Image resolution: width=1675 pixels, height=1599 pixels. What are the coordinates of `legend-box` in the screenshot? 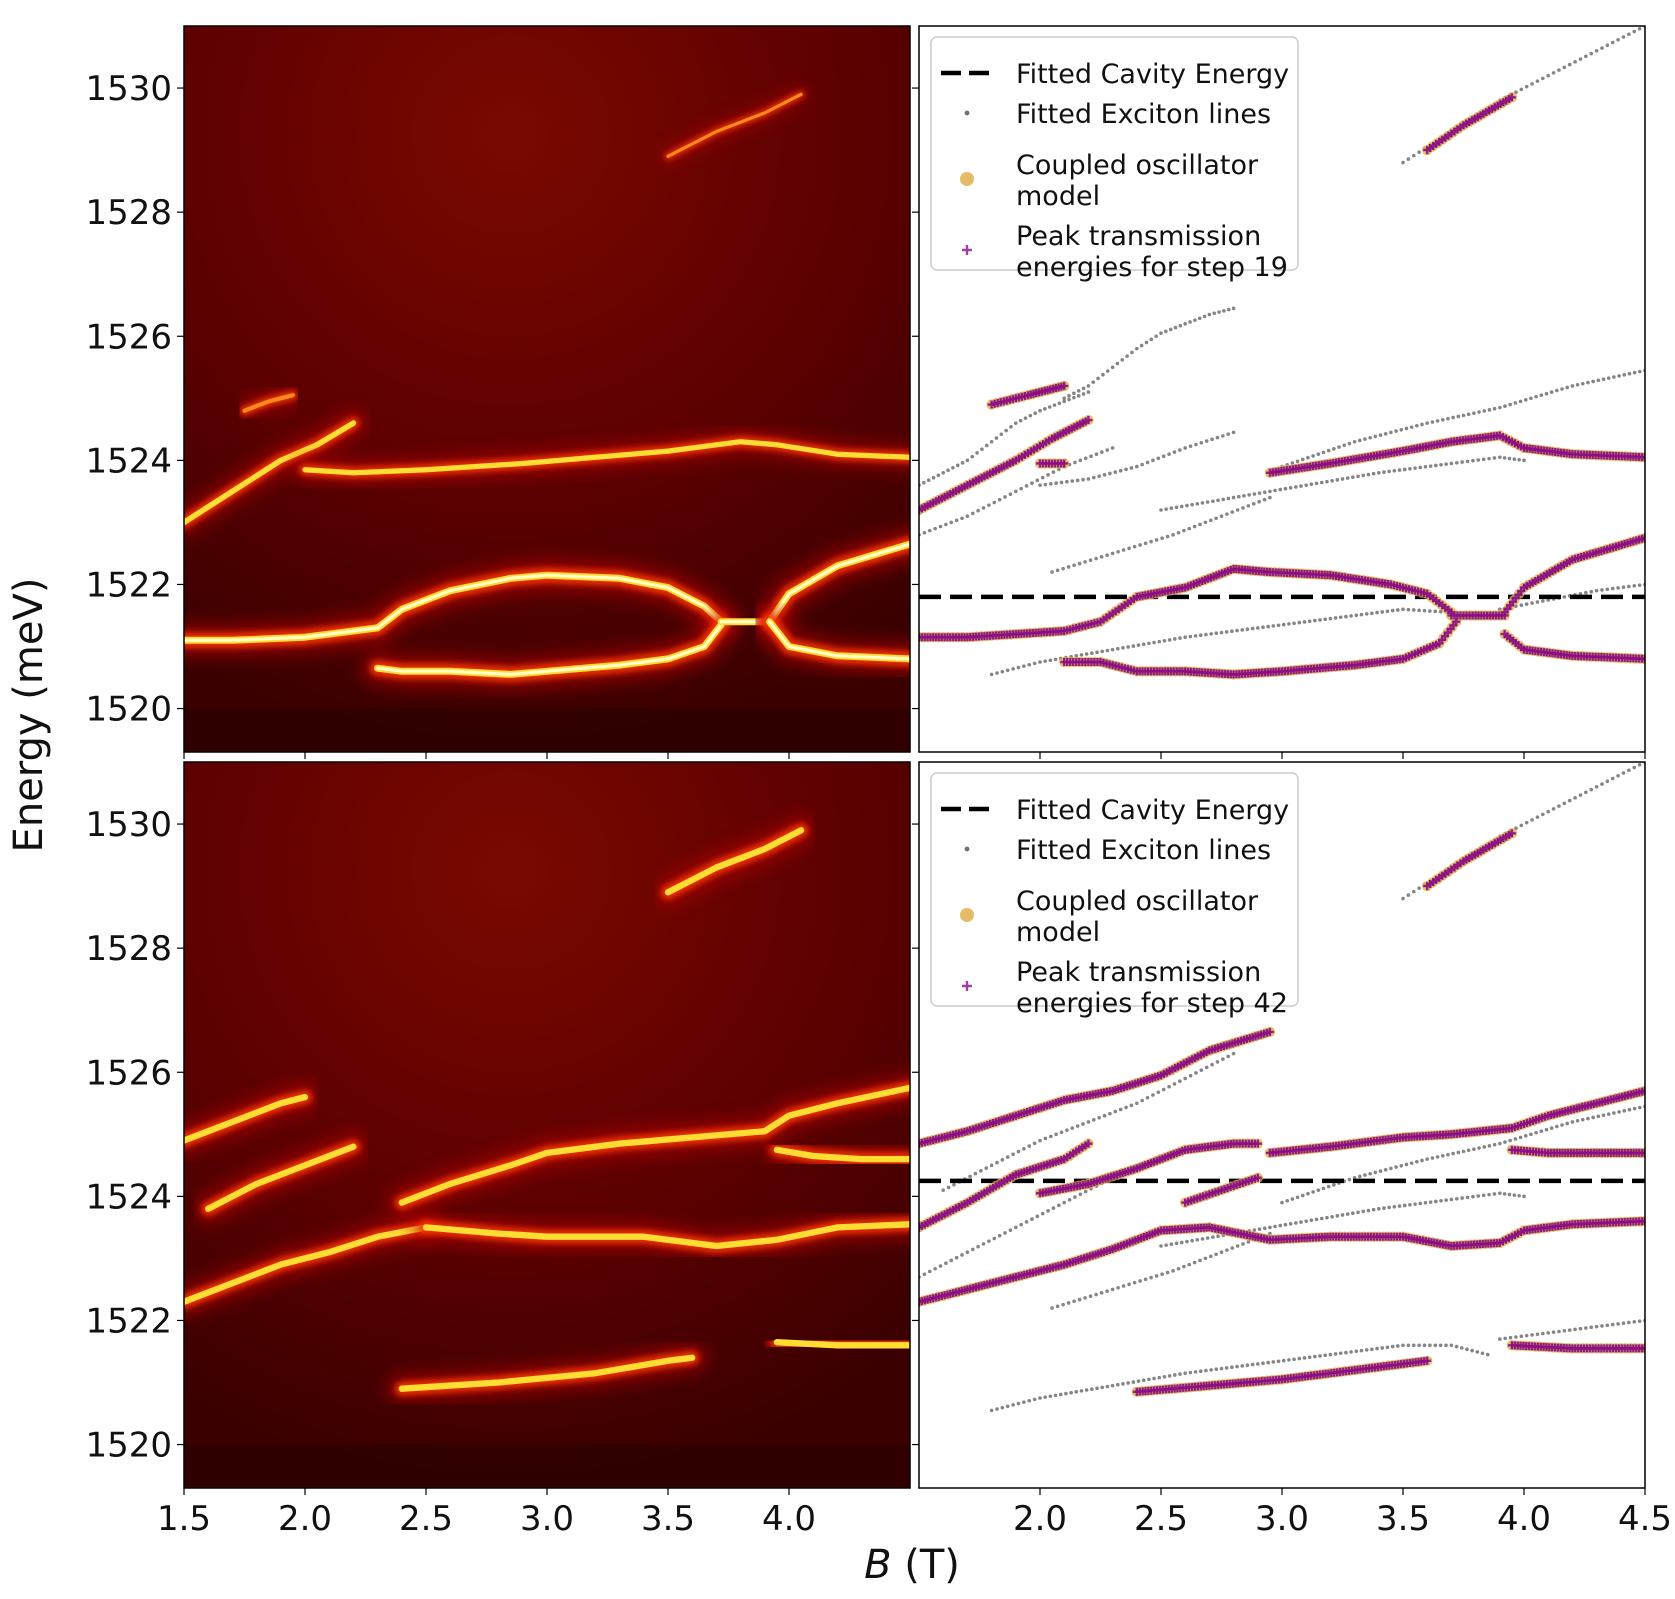 It's located at (1114, 889).